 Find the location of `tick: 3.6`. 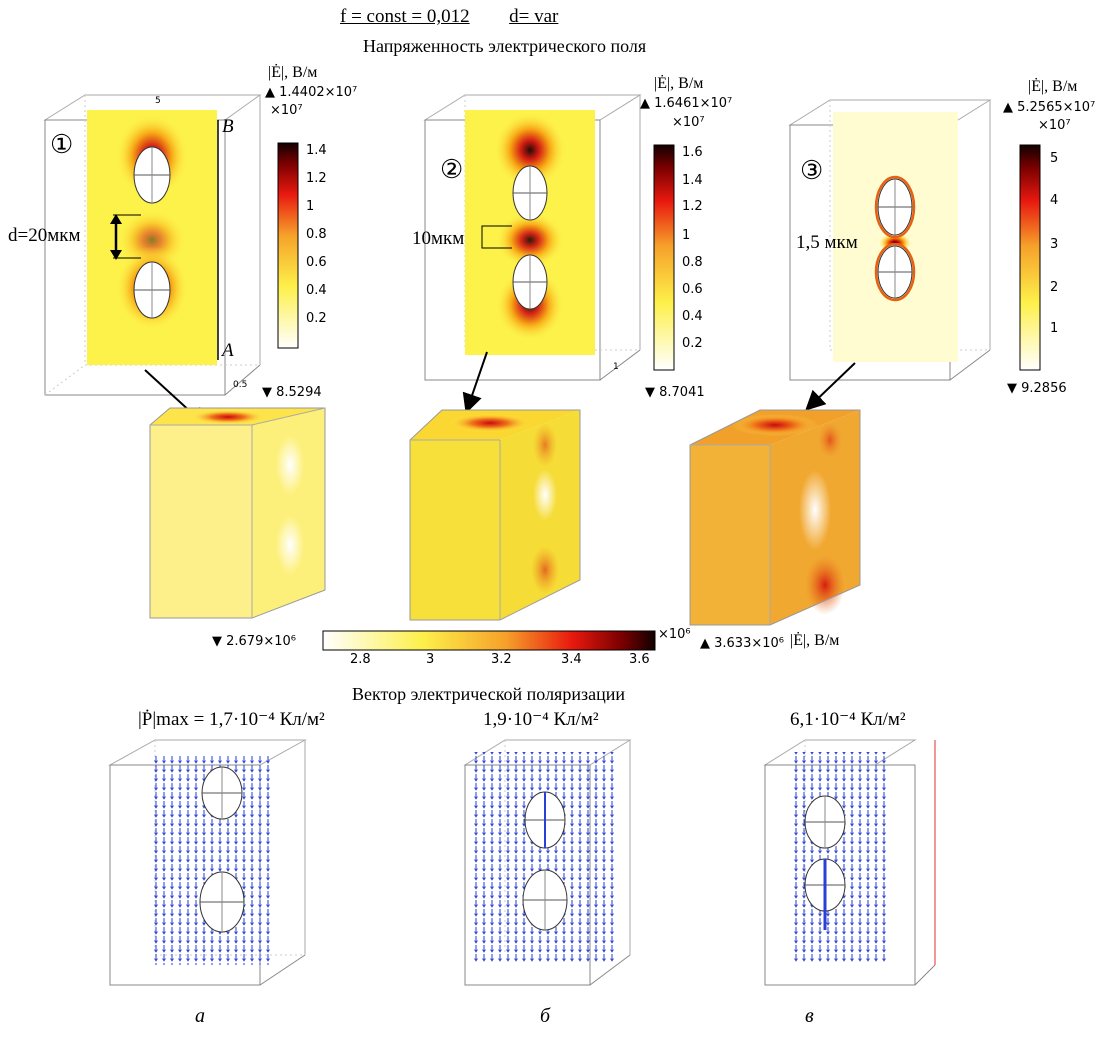

tick: 3.6 is located at coordinates (639, 659).